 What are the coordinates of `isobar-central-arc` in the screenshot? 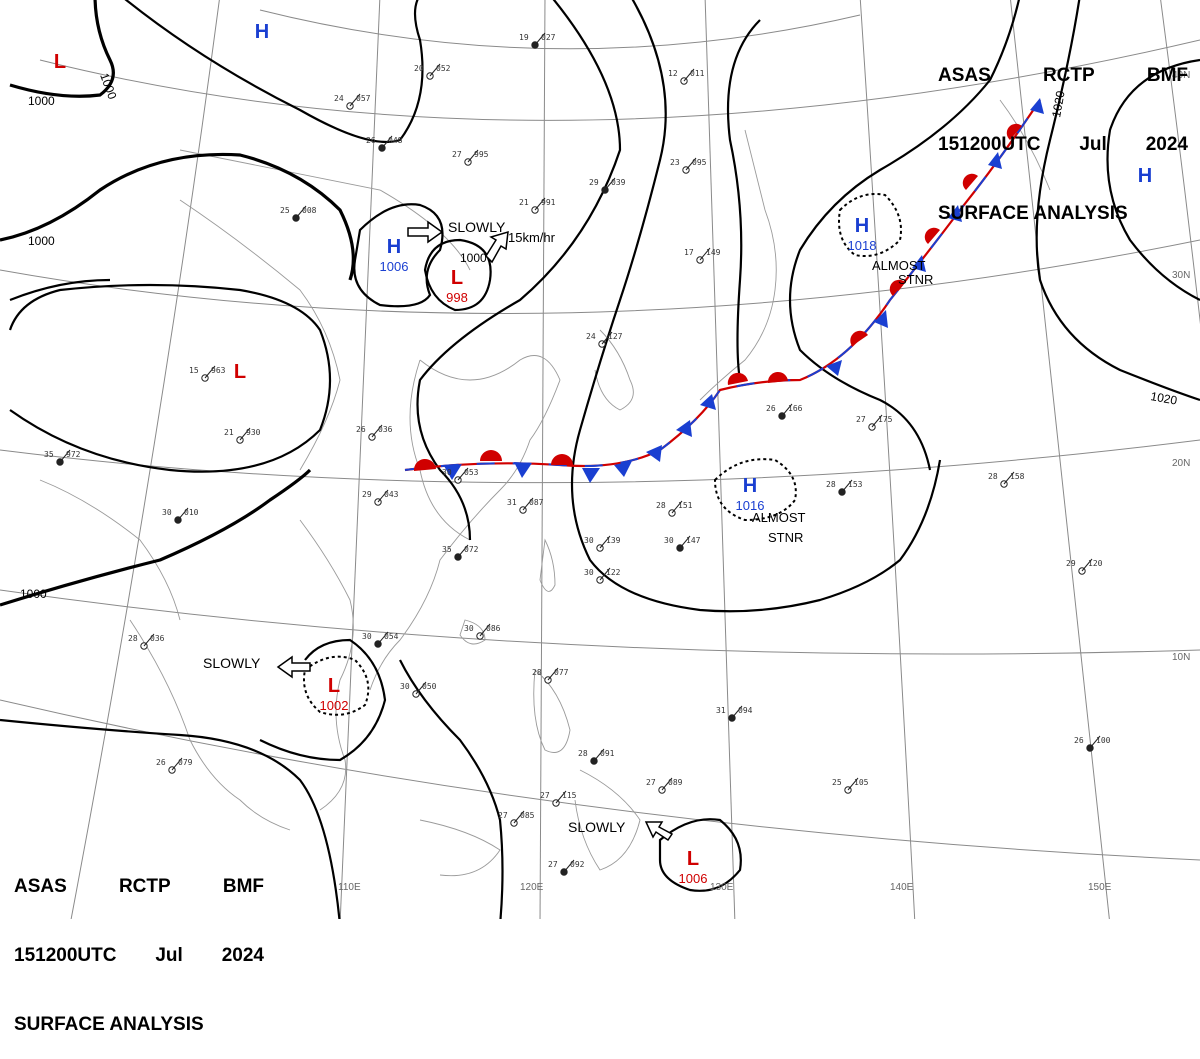 It's located at (519, 270).